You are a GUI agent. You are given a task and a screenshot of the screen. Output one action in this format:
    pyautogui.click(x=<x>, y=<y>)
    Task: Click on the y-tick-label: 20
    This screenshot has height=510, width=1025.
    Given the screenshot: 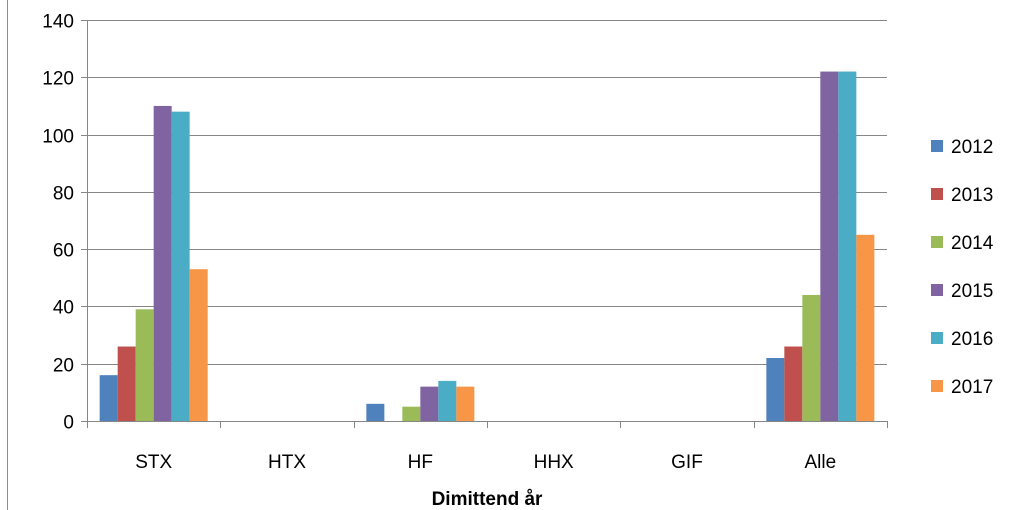 What is the action you would take?
    pyautogui.click(x=63, y=366)
    